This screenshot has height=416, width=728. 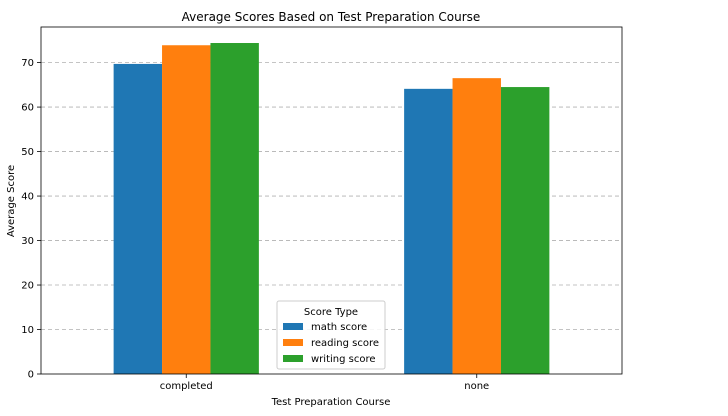 What do you see at coordinates (31, 219) in the screenshot?
I see `y-axis-ticks: 0 10 20 30 40 50 60 70` at bounding box center [31, 219].